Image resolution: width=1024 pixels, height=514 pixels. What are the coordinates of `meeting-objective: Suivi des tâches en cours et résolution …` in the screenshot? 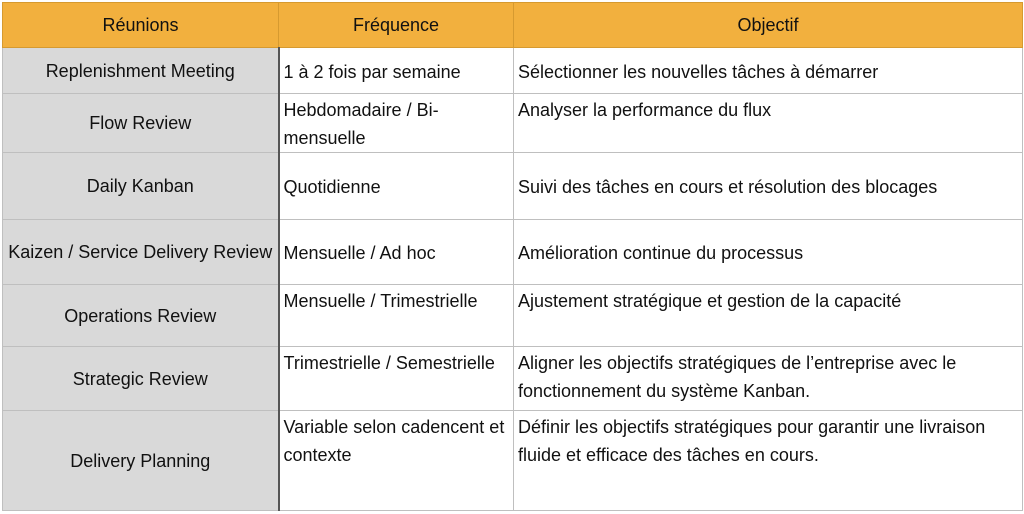 It's located at (768, 186).